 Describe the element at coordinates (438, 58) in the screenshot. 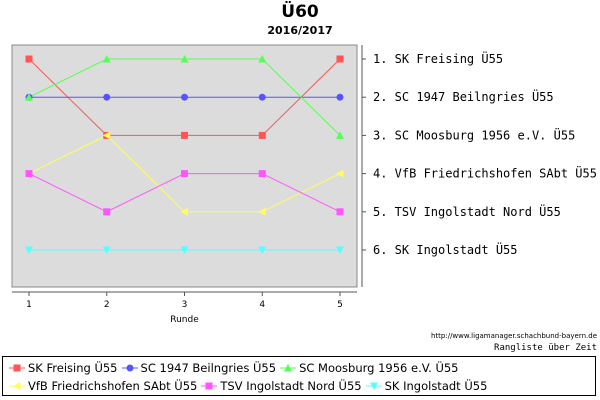

I see `rank-label: 1. SK Freising Ü55` at that location.